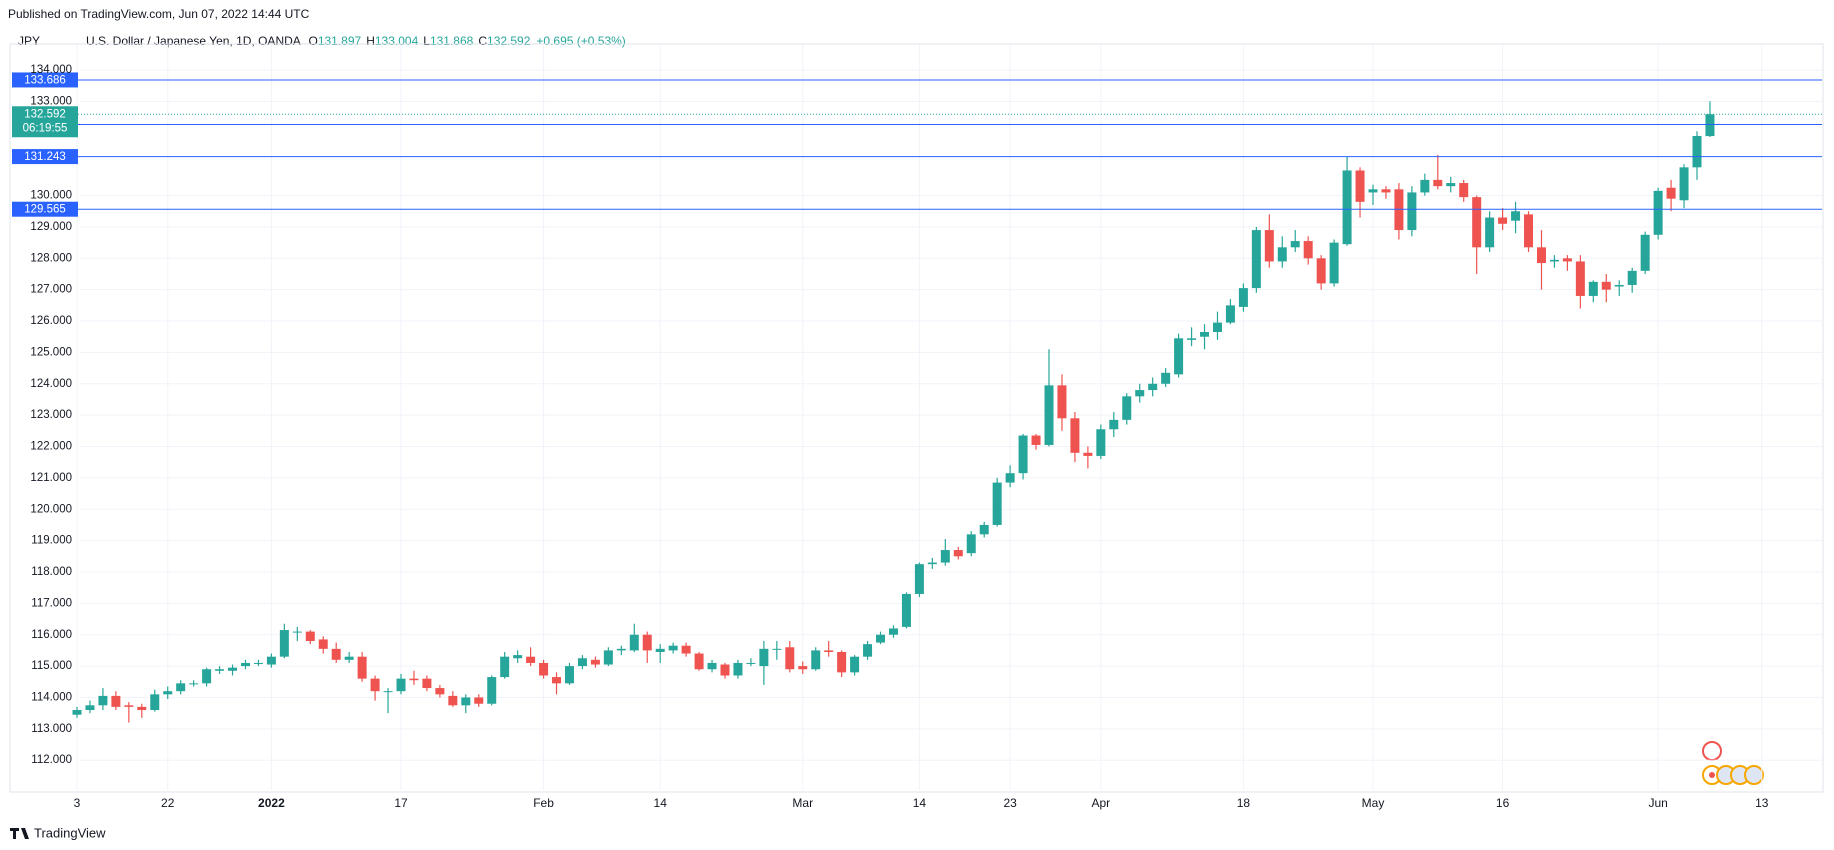 The image size is (1834, 850). What do you see at coordinates (168, 803) in the screenshot?
I see `x-tick-label: 22` at bounding box center [168, 803].